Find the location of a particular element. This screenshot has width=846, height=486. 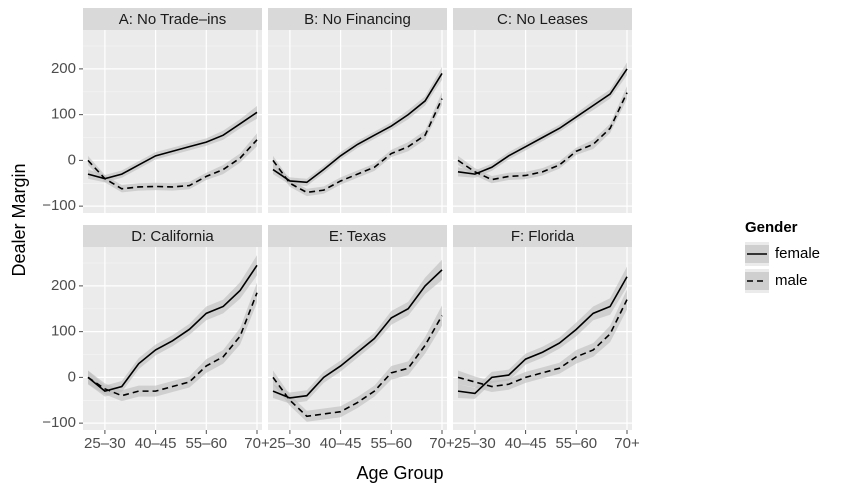

strip-title: B: No Financing is located at coordinates (357, 19).